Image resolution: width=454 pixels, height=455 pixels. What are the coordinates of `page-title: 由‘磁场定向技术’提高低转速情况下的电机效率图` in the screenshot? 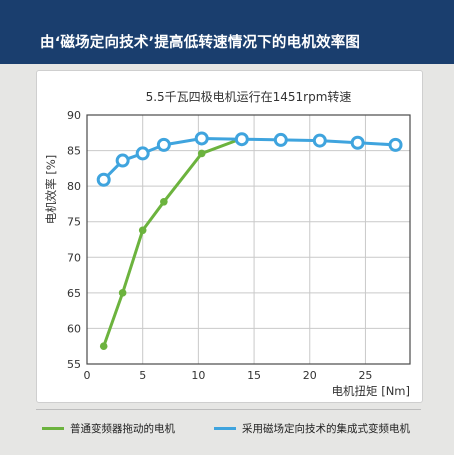 It's located at (200, 43).